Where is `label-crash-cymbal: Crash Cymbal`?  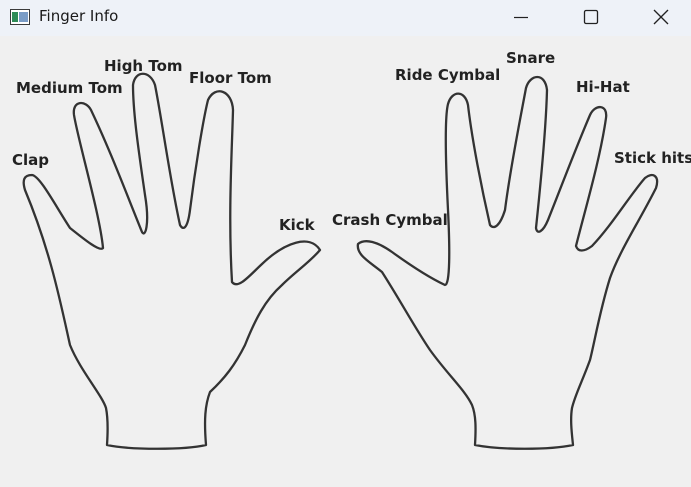
label-crash-cymbal: Crash Cymbal is located at coordinates (390, 220).